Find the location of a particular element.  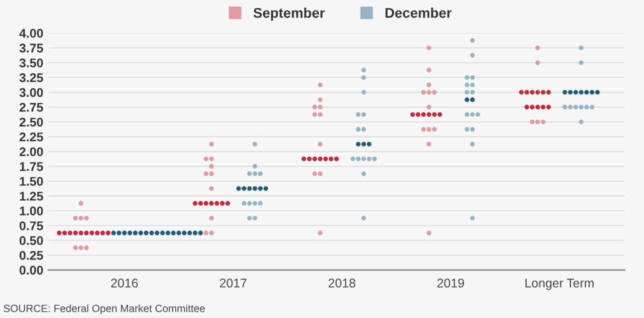

x-tick-label: 2016 is located at coordinates (124, 283).